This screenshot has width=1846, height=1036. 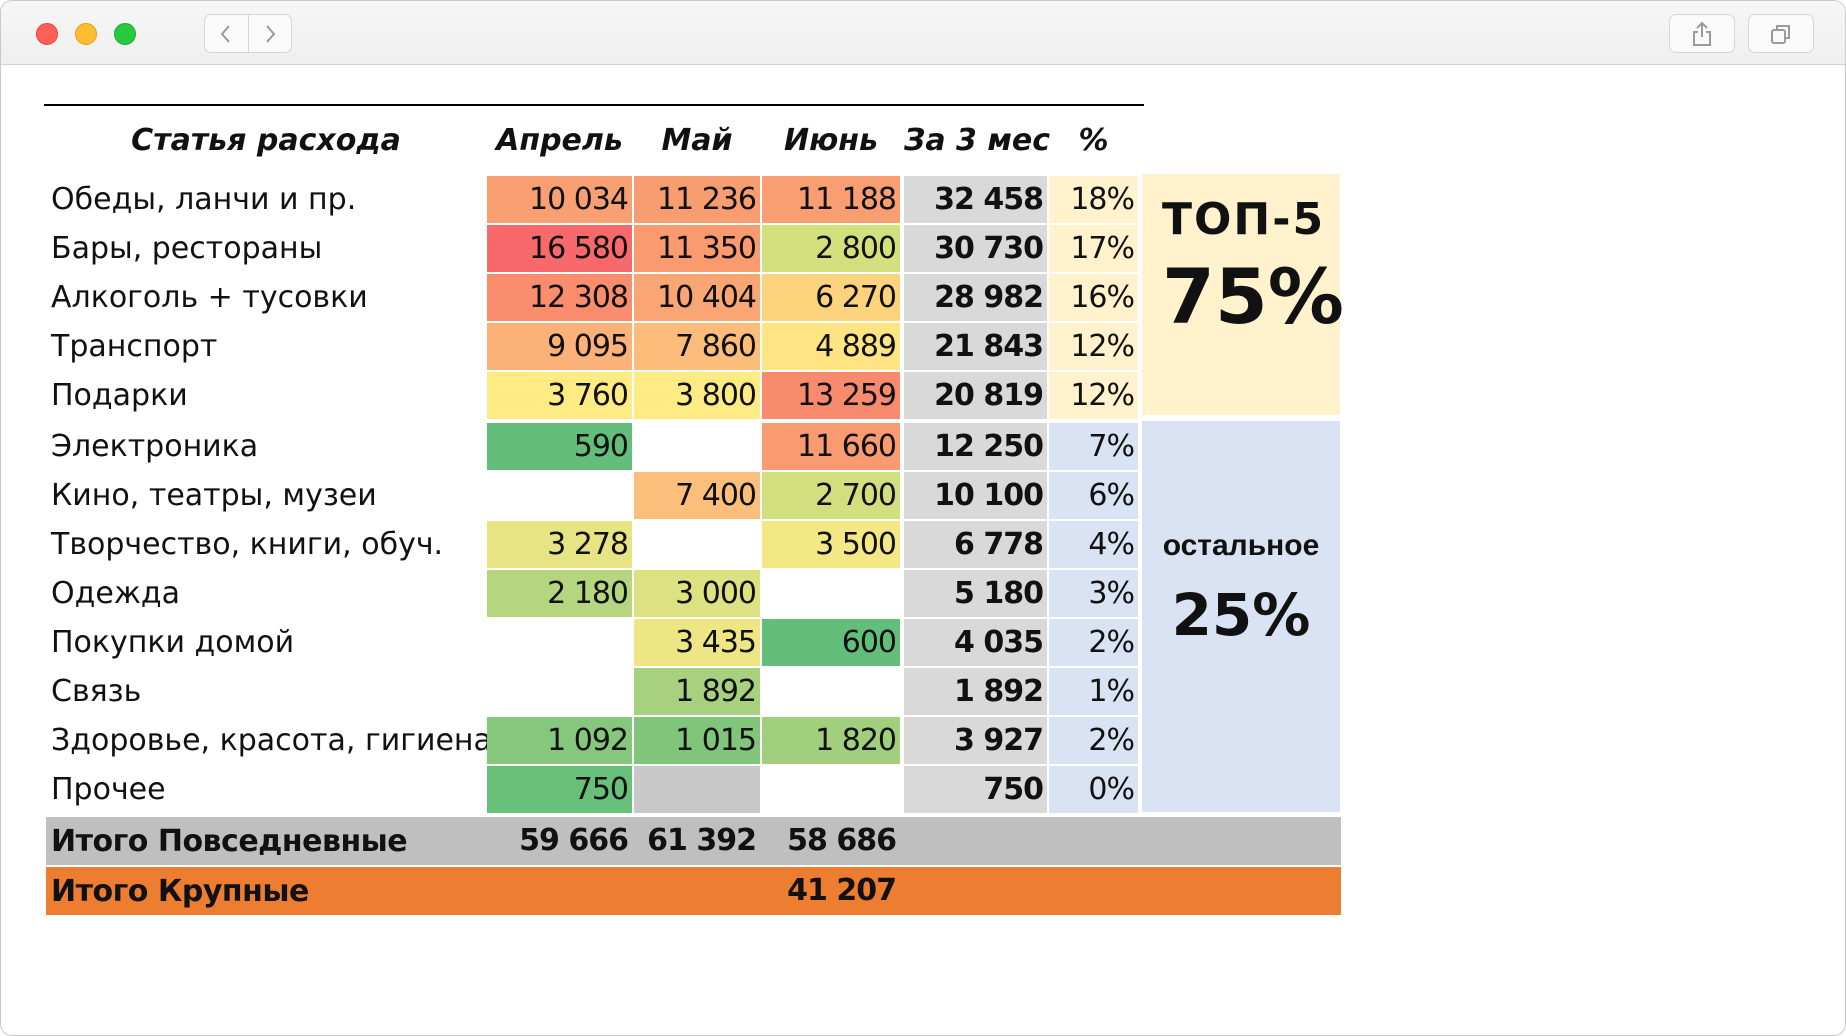 What do you see at coordinates (831, 297) in the screenshot?
I see `cell-june: 6 270` at bounding box center [831, 297].